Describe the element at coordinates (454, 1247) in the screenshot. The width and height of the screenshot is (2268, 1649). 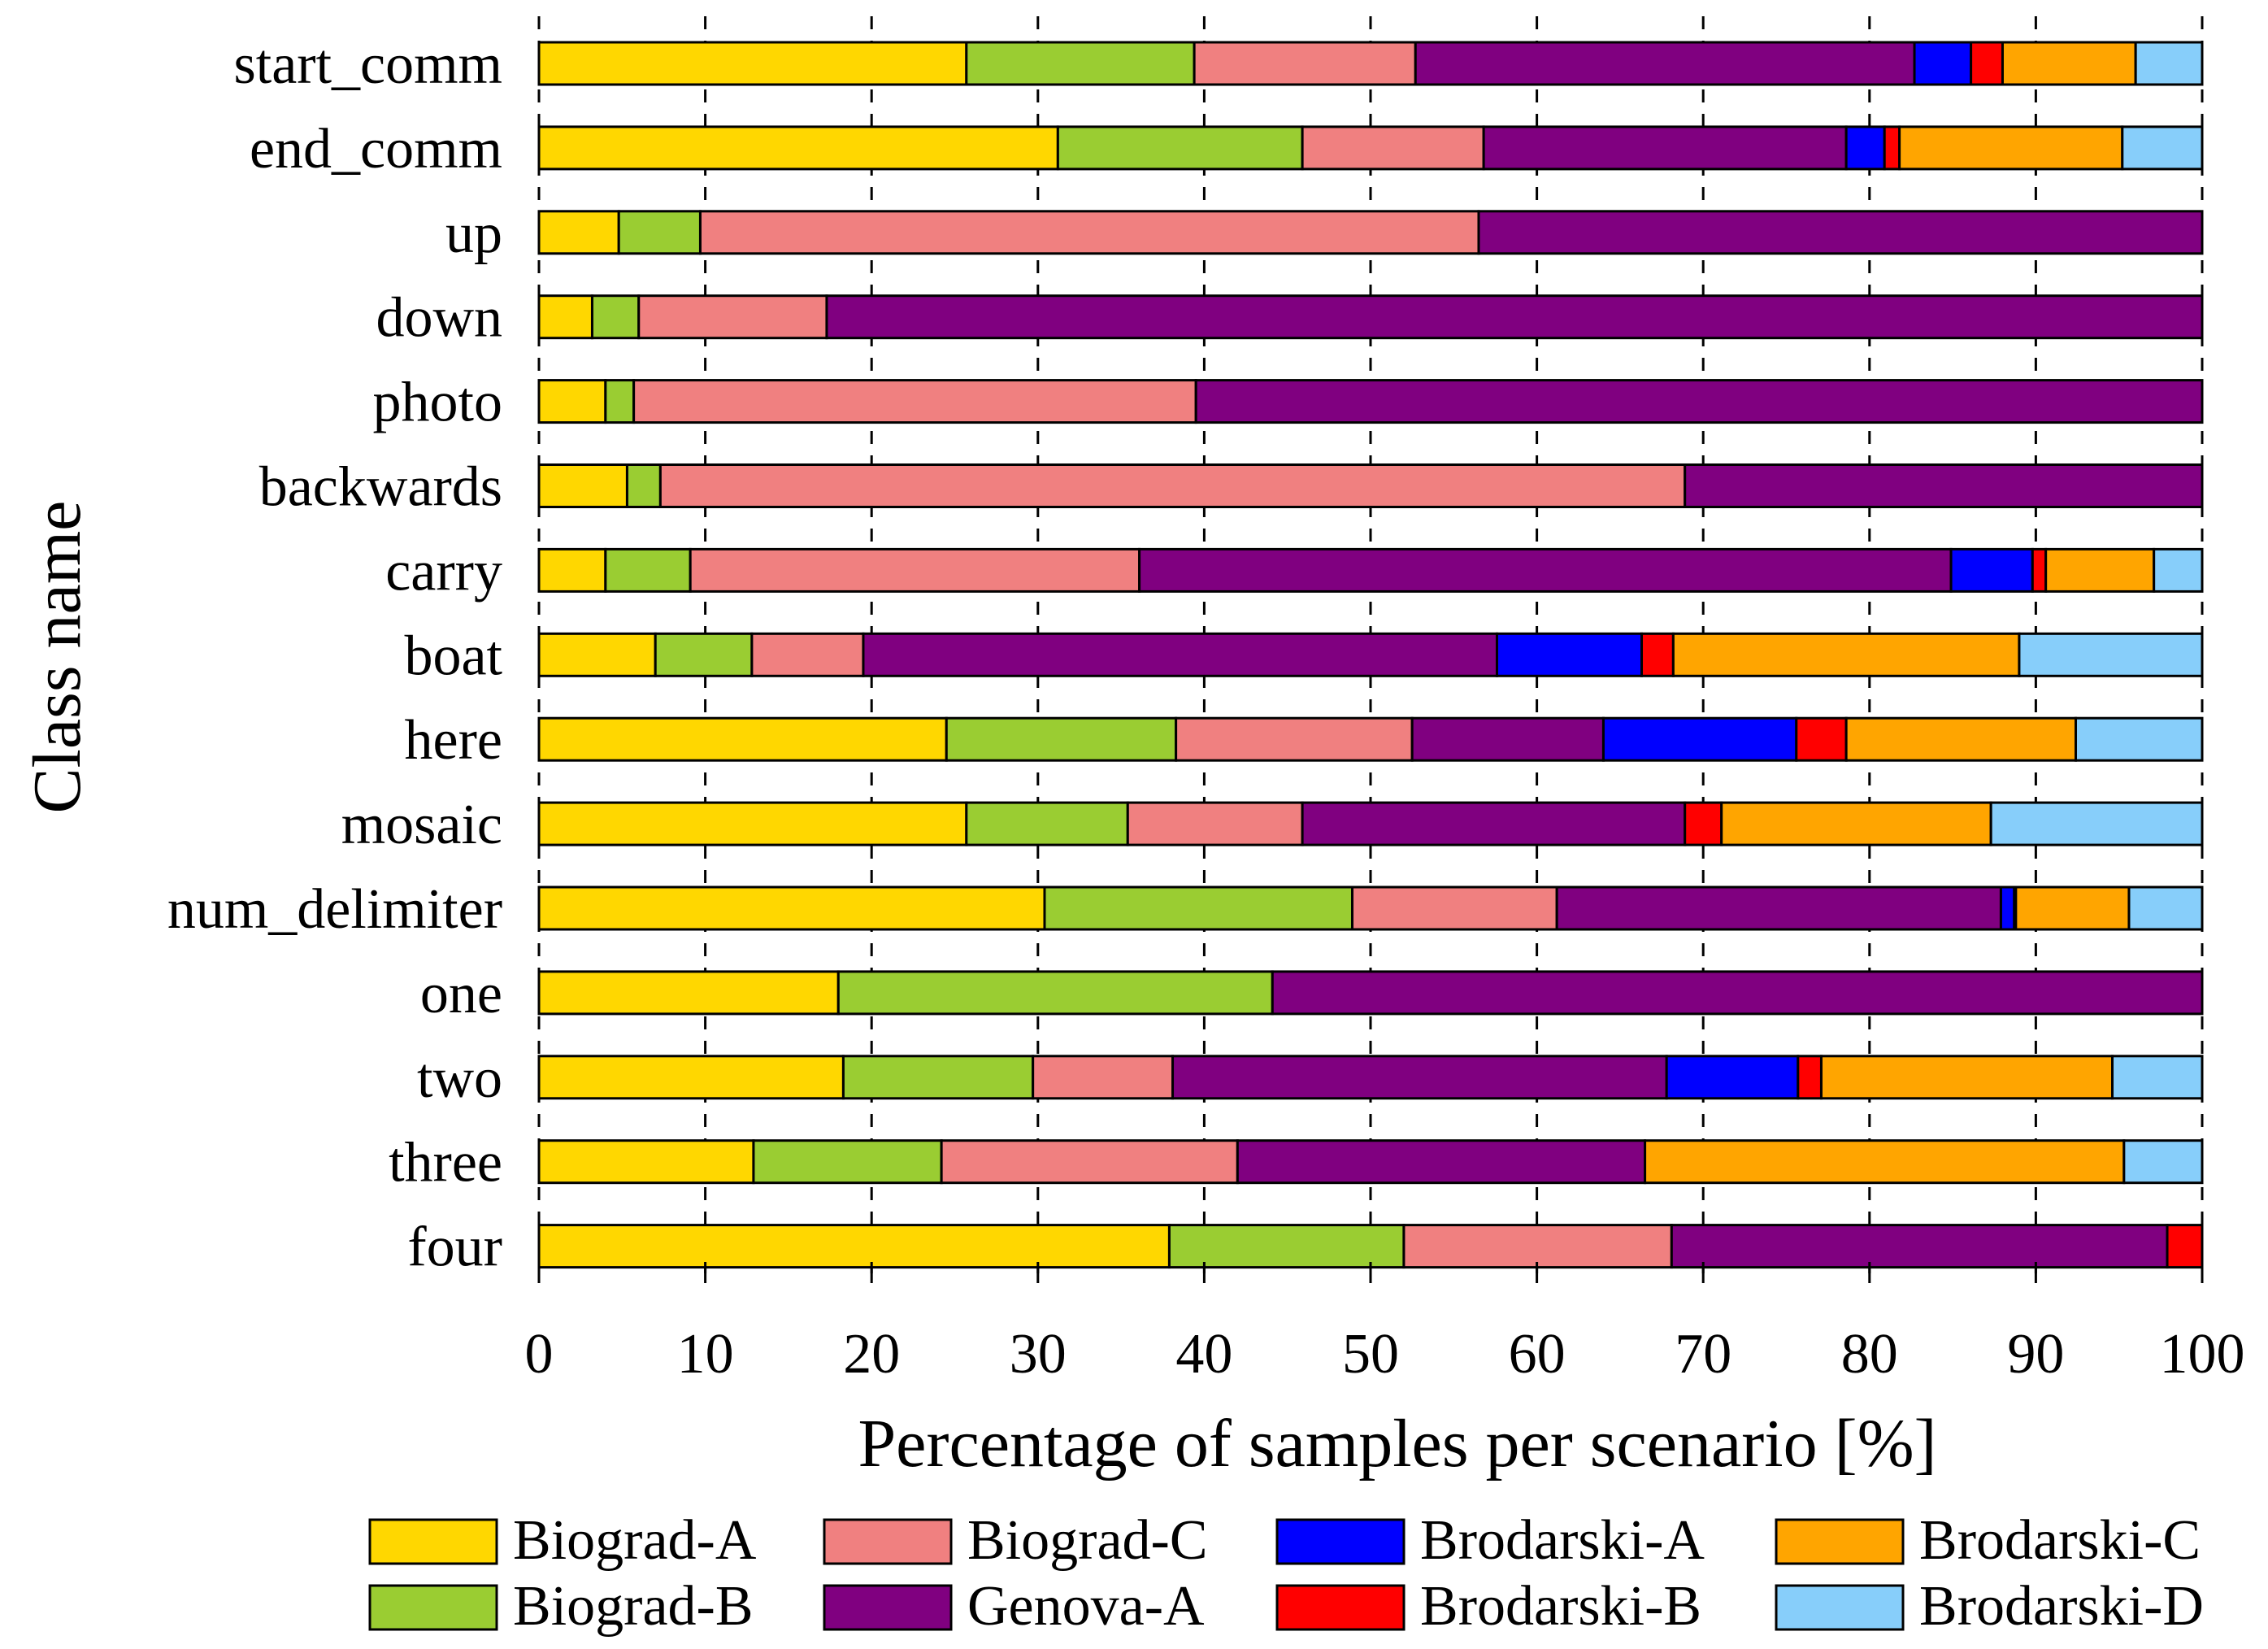
I see `category-label: four` at that location.